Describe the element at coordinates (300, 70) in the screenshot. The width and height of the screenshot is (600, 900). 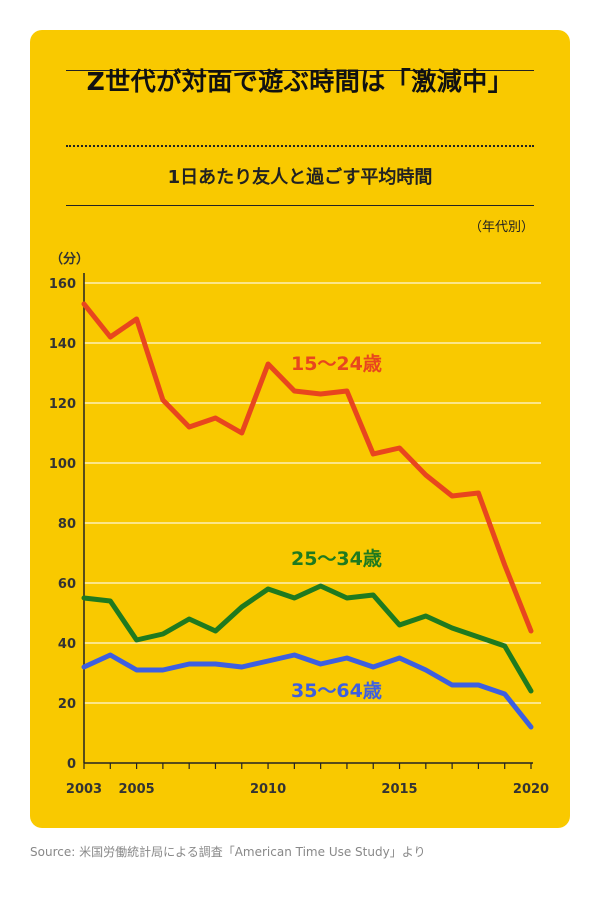
I see `top-rule` at that location.